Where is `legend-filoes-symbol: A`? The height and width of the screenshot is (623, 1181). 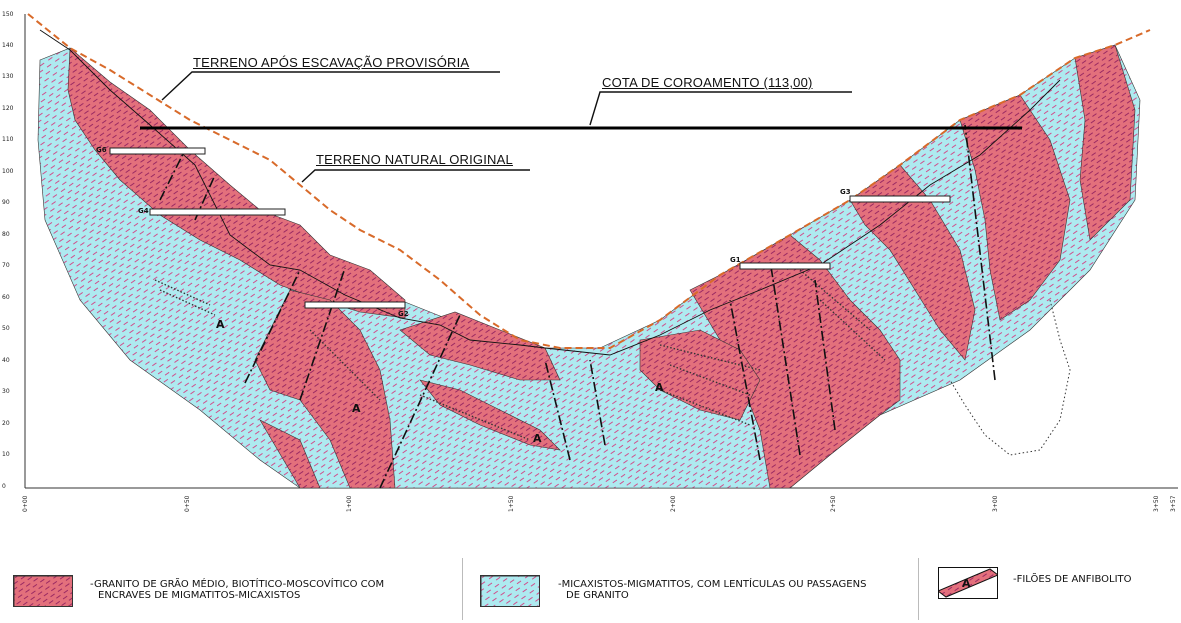 legend-filoes-symbol: A is located at coordinates (966, 583).